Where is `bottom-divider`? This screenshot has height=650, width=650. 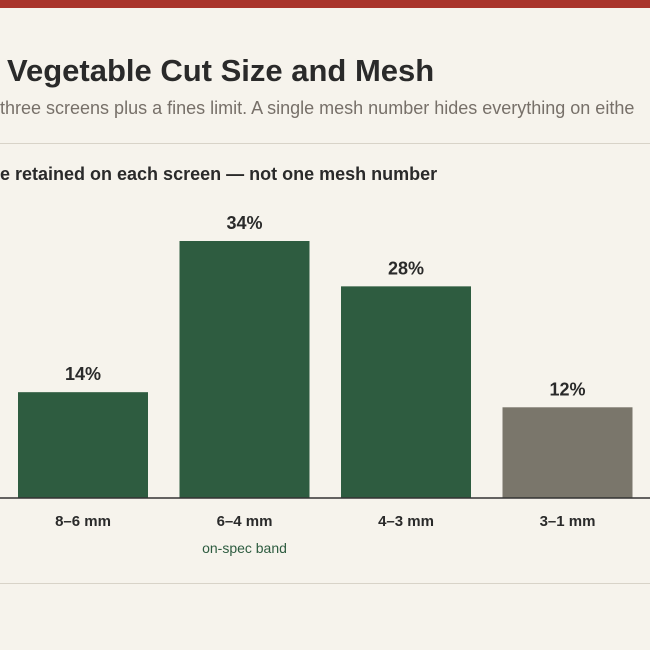 bottom-divider is located at coordinates (325, 583).